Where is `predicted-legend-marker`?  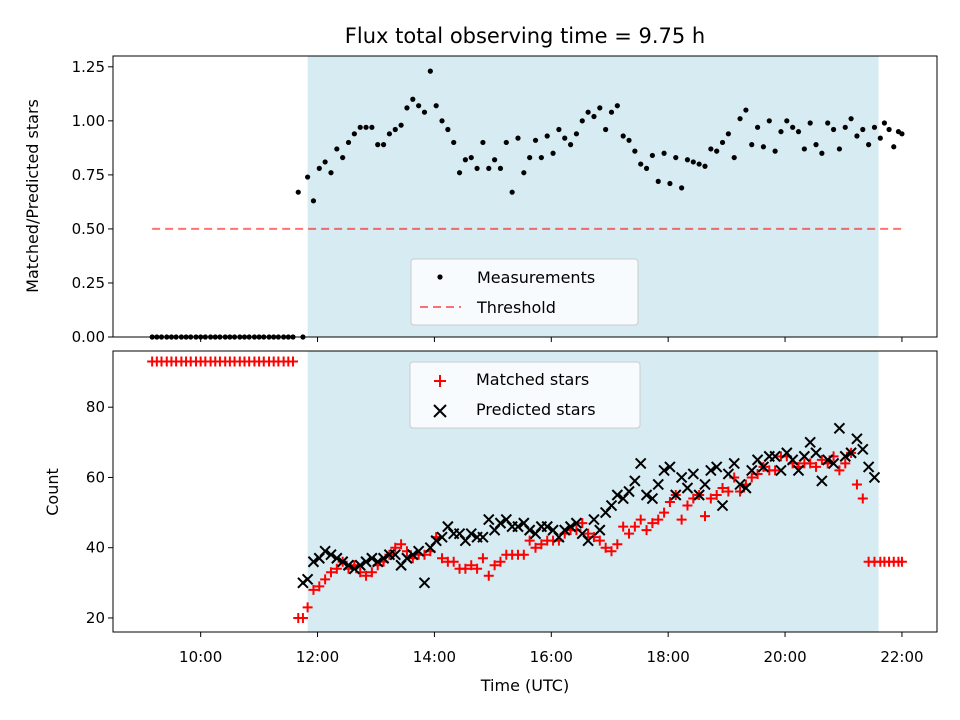 predicted-legend-marker is located at coordinates (440, 411).